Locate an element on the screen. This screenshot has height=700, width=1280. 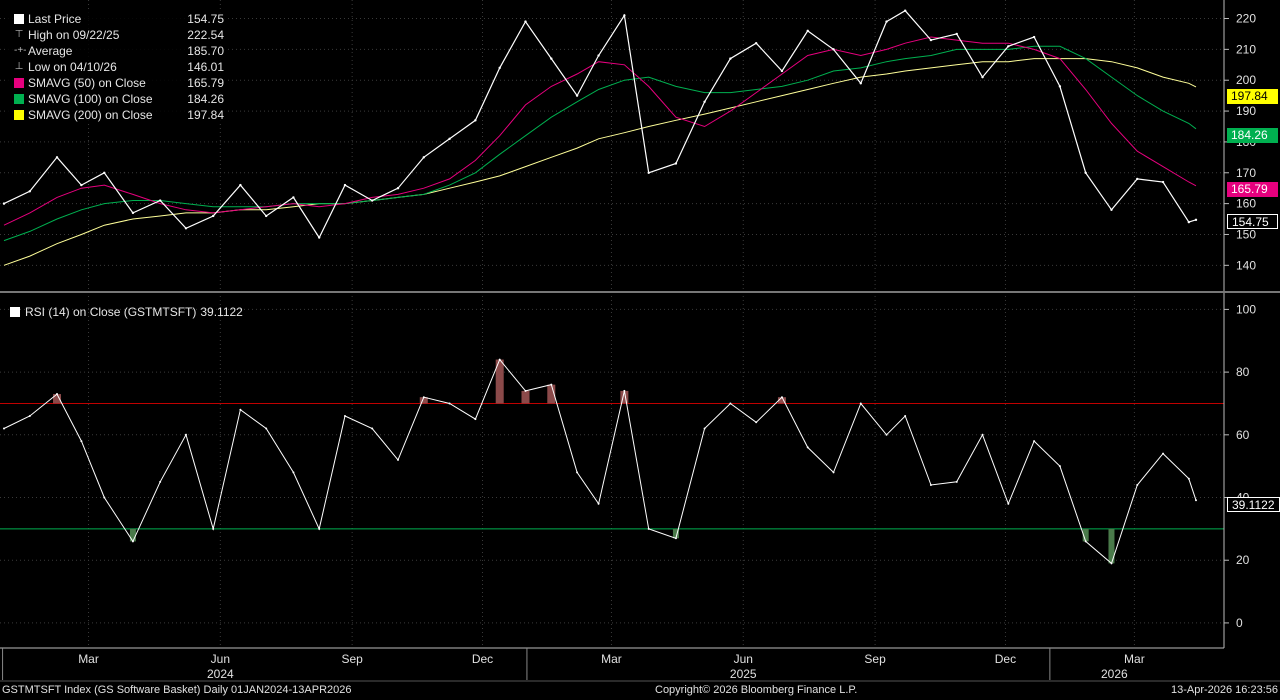
legend-sma200-value: 197.84 is located at coordinates (205, 115).